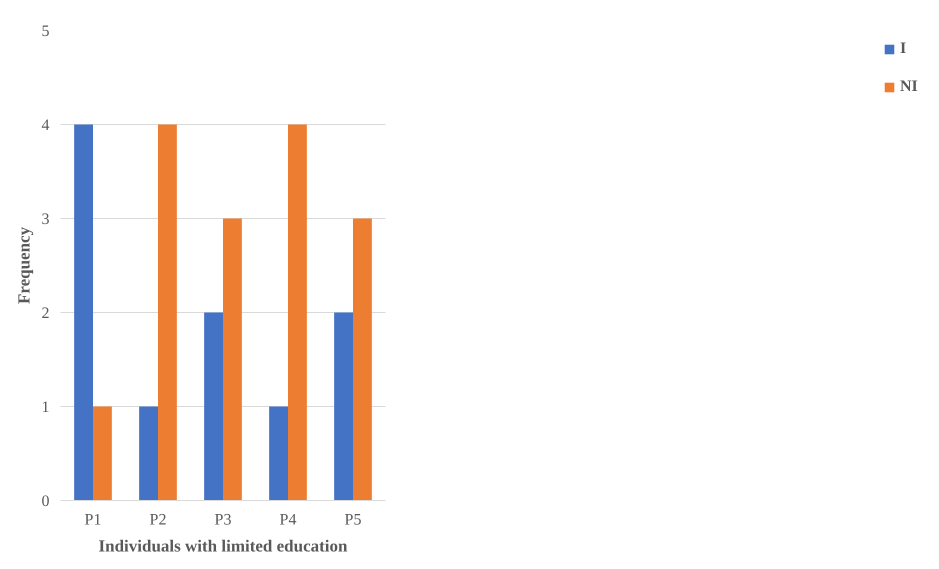  Describe the element at coordinates (93, 520) in the screenshot. I see `x-tick-label: P1` at that location.